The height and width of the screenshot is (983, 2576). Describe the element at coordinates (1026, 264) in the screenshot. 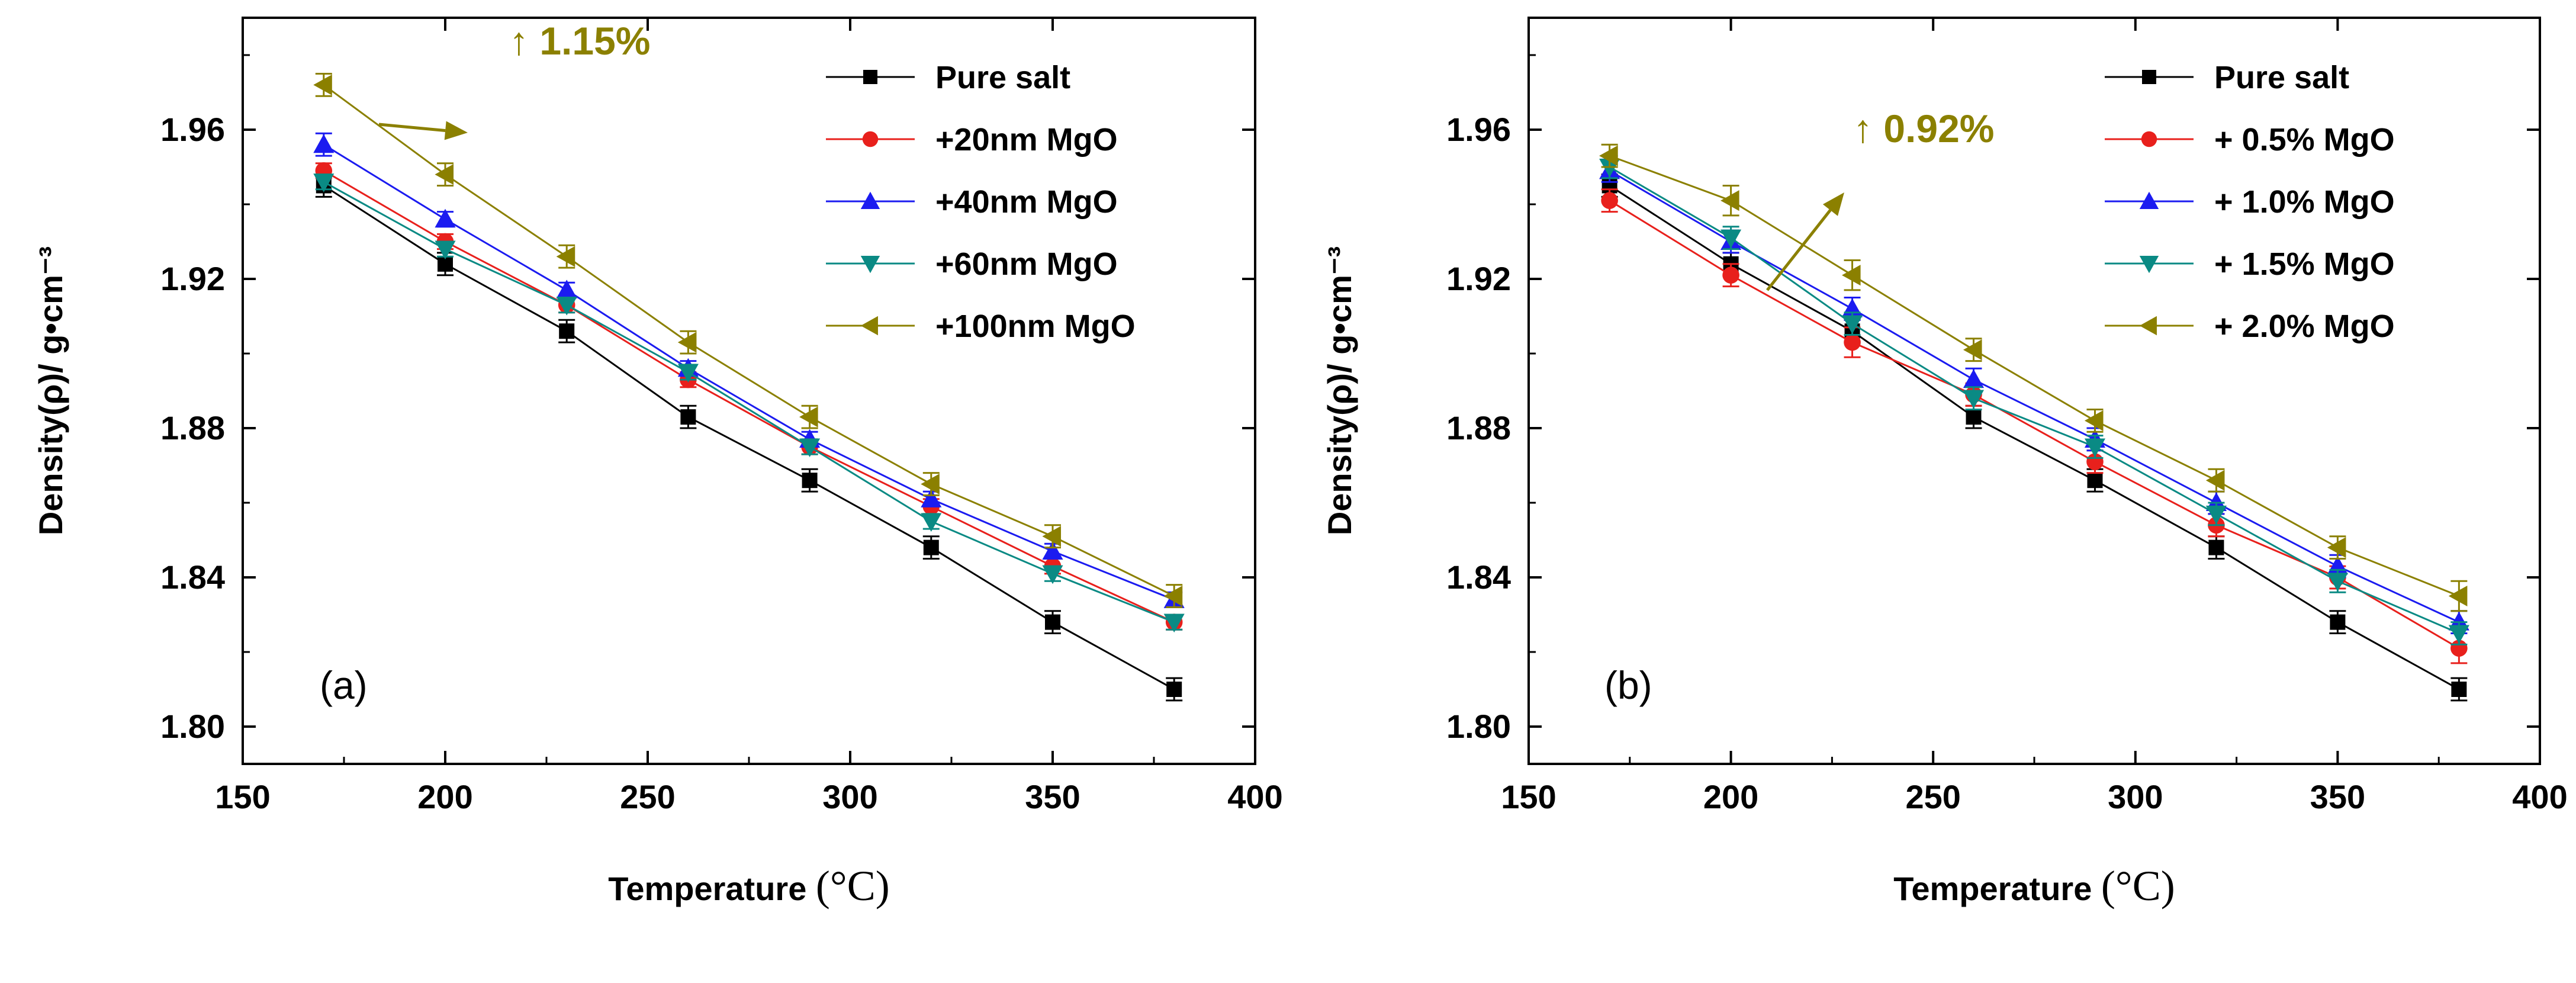

I see `legend-label: +60nm MgO` at that location.